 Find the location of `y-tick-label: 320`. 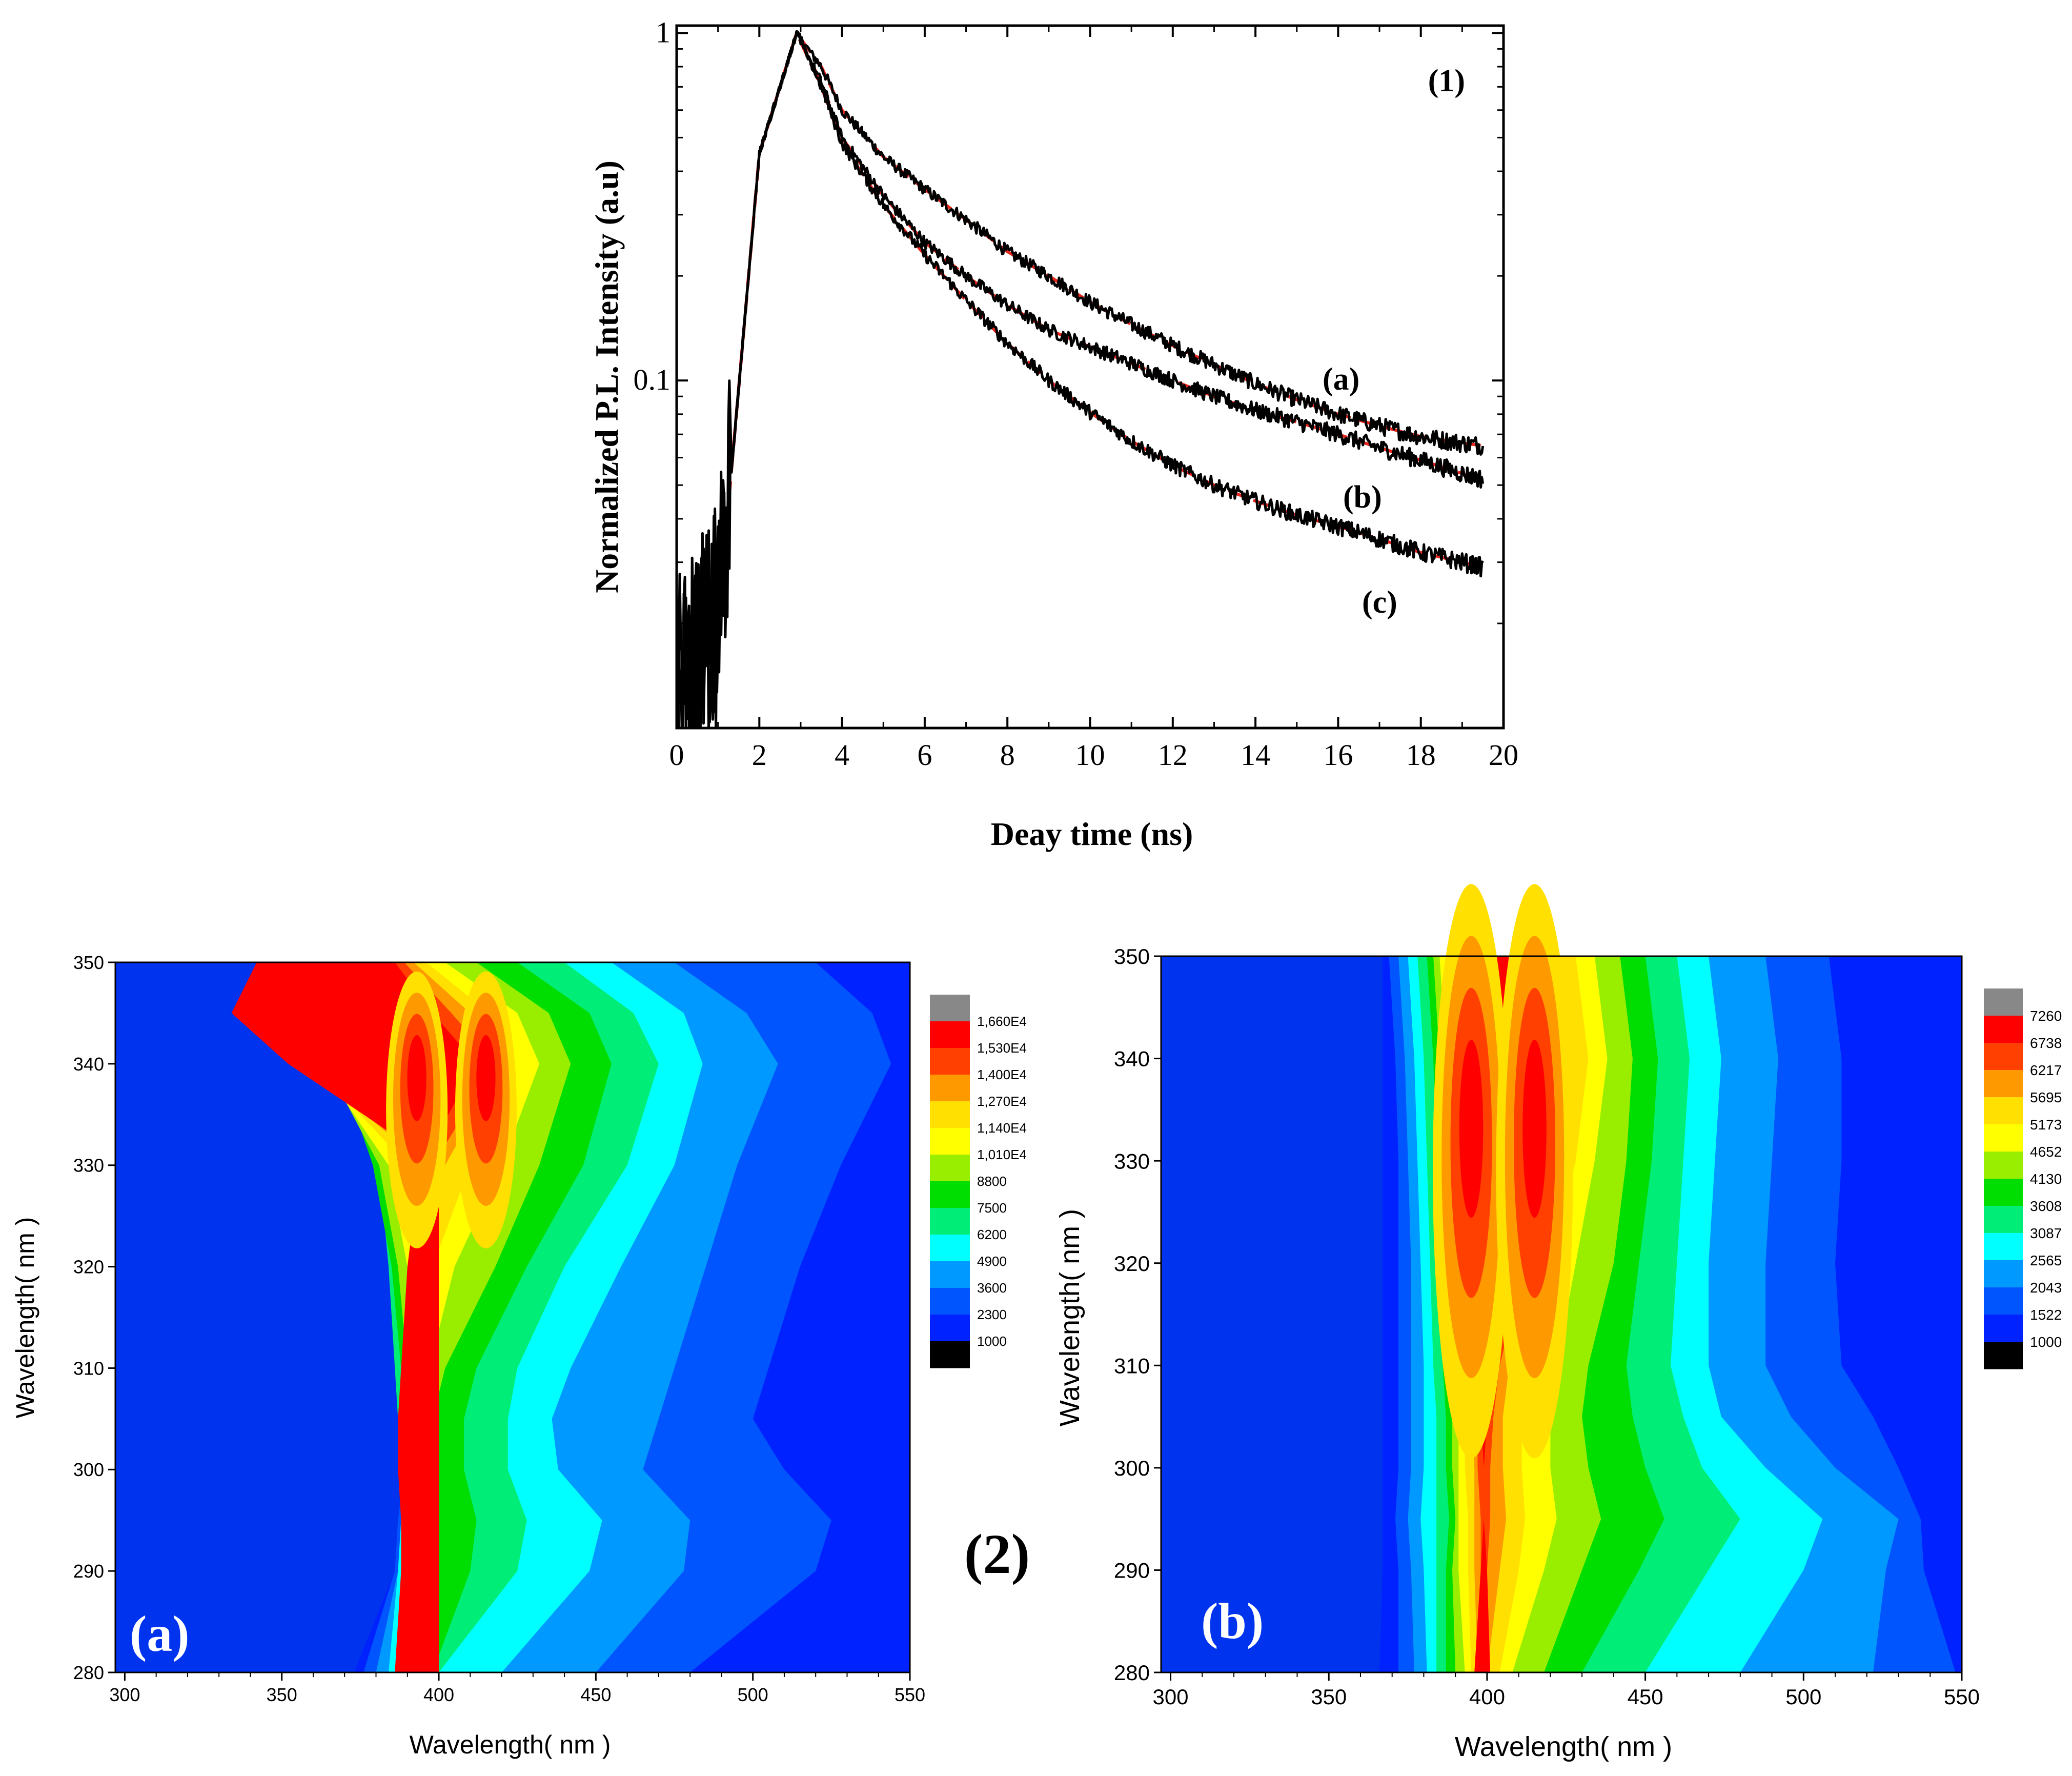

y-tick-label: 320 is located at coordinates (1132, 1264).